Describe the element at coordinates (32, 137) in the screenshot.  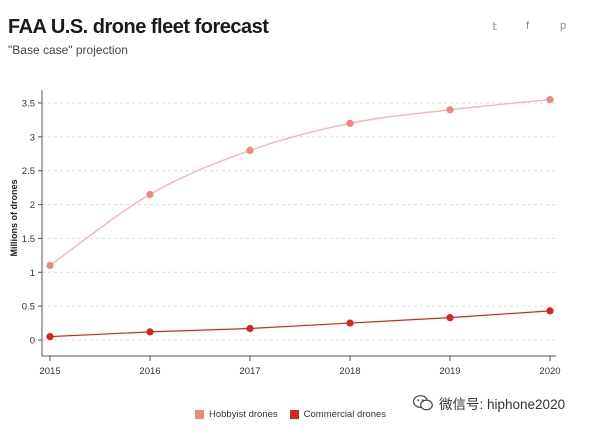
I see `y-tick-label: 3` at that location.